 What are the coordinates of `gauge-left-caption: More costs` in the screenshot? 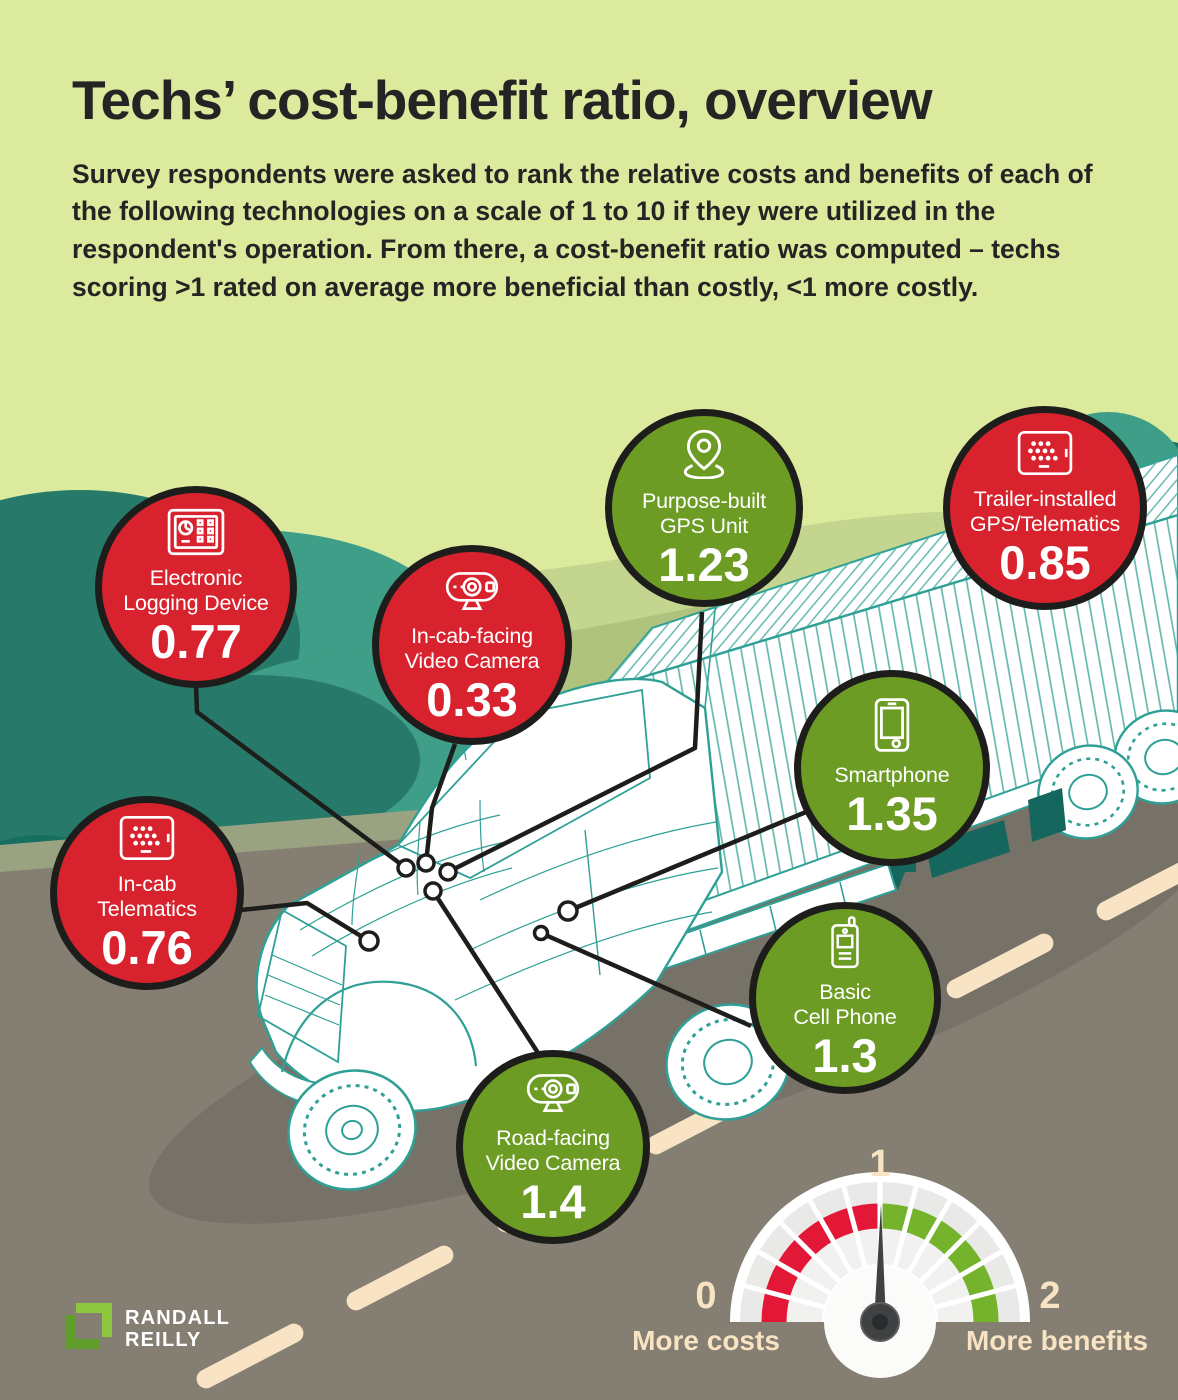 It's located at (706, 1340).